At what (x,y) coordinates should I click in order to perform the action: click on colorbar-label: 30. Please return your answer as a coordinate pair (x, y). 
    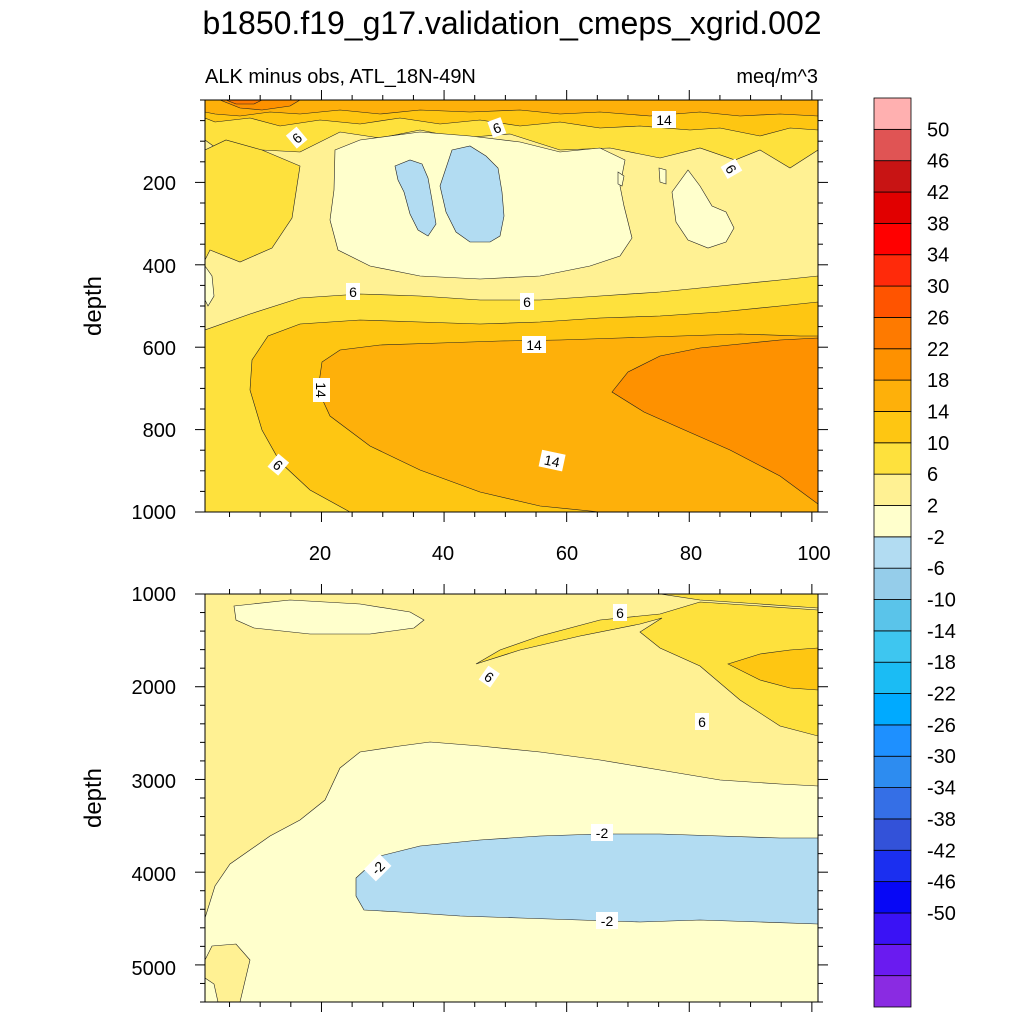
    Looking at the image, I should click on (938, 287).